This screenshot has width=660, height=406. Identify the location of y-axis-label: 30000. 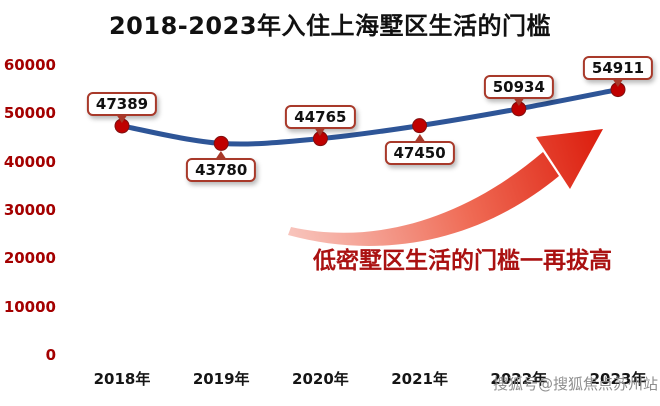
(29, 210).